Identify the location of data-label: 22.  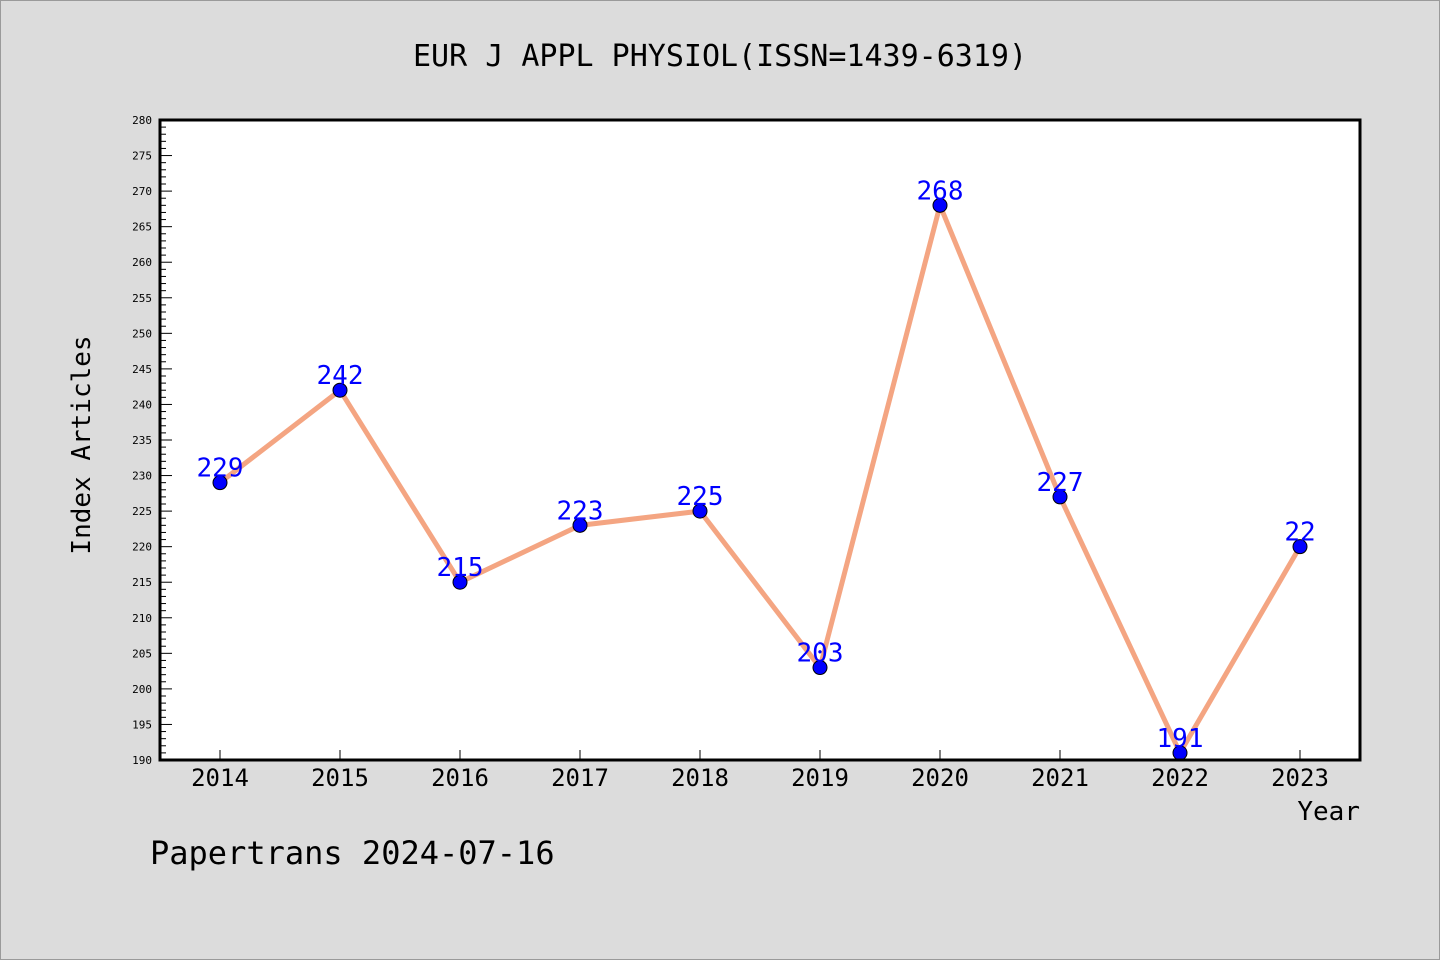
(1299, 533).